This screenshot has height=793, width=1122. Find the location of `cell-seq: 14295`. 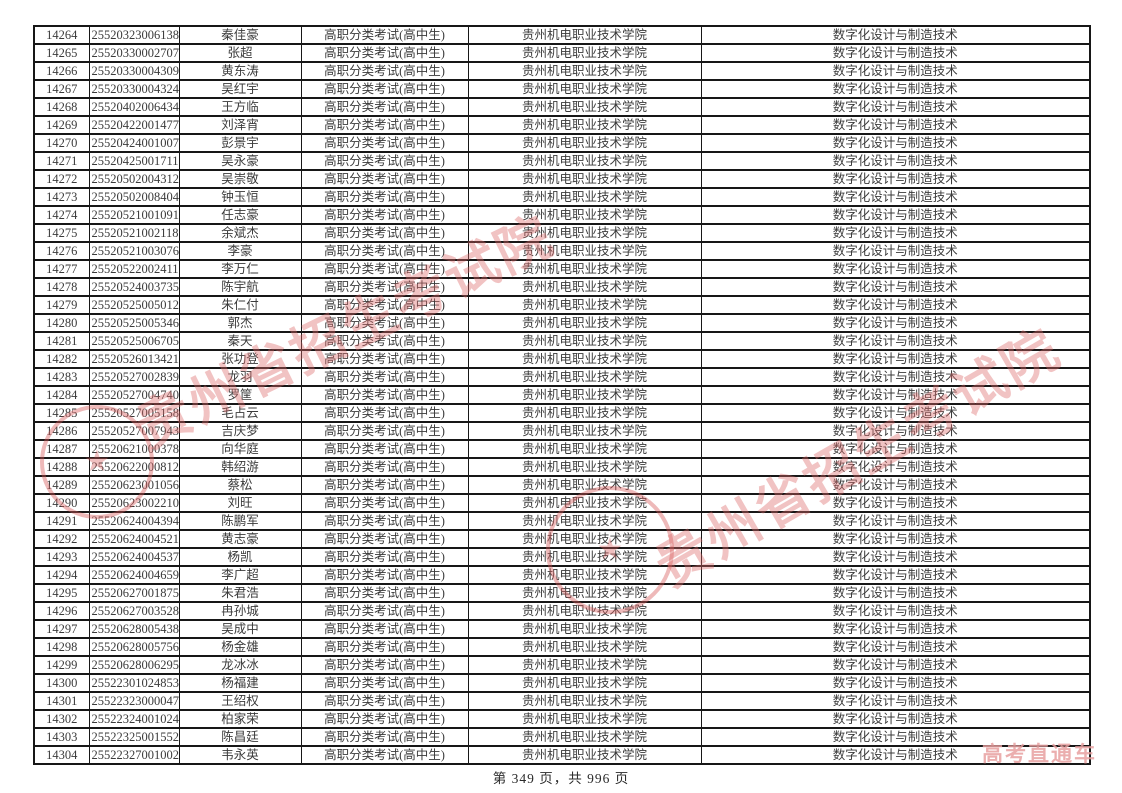

cell-seq: 14295 is located at coordinates (61, 593).